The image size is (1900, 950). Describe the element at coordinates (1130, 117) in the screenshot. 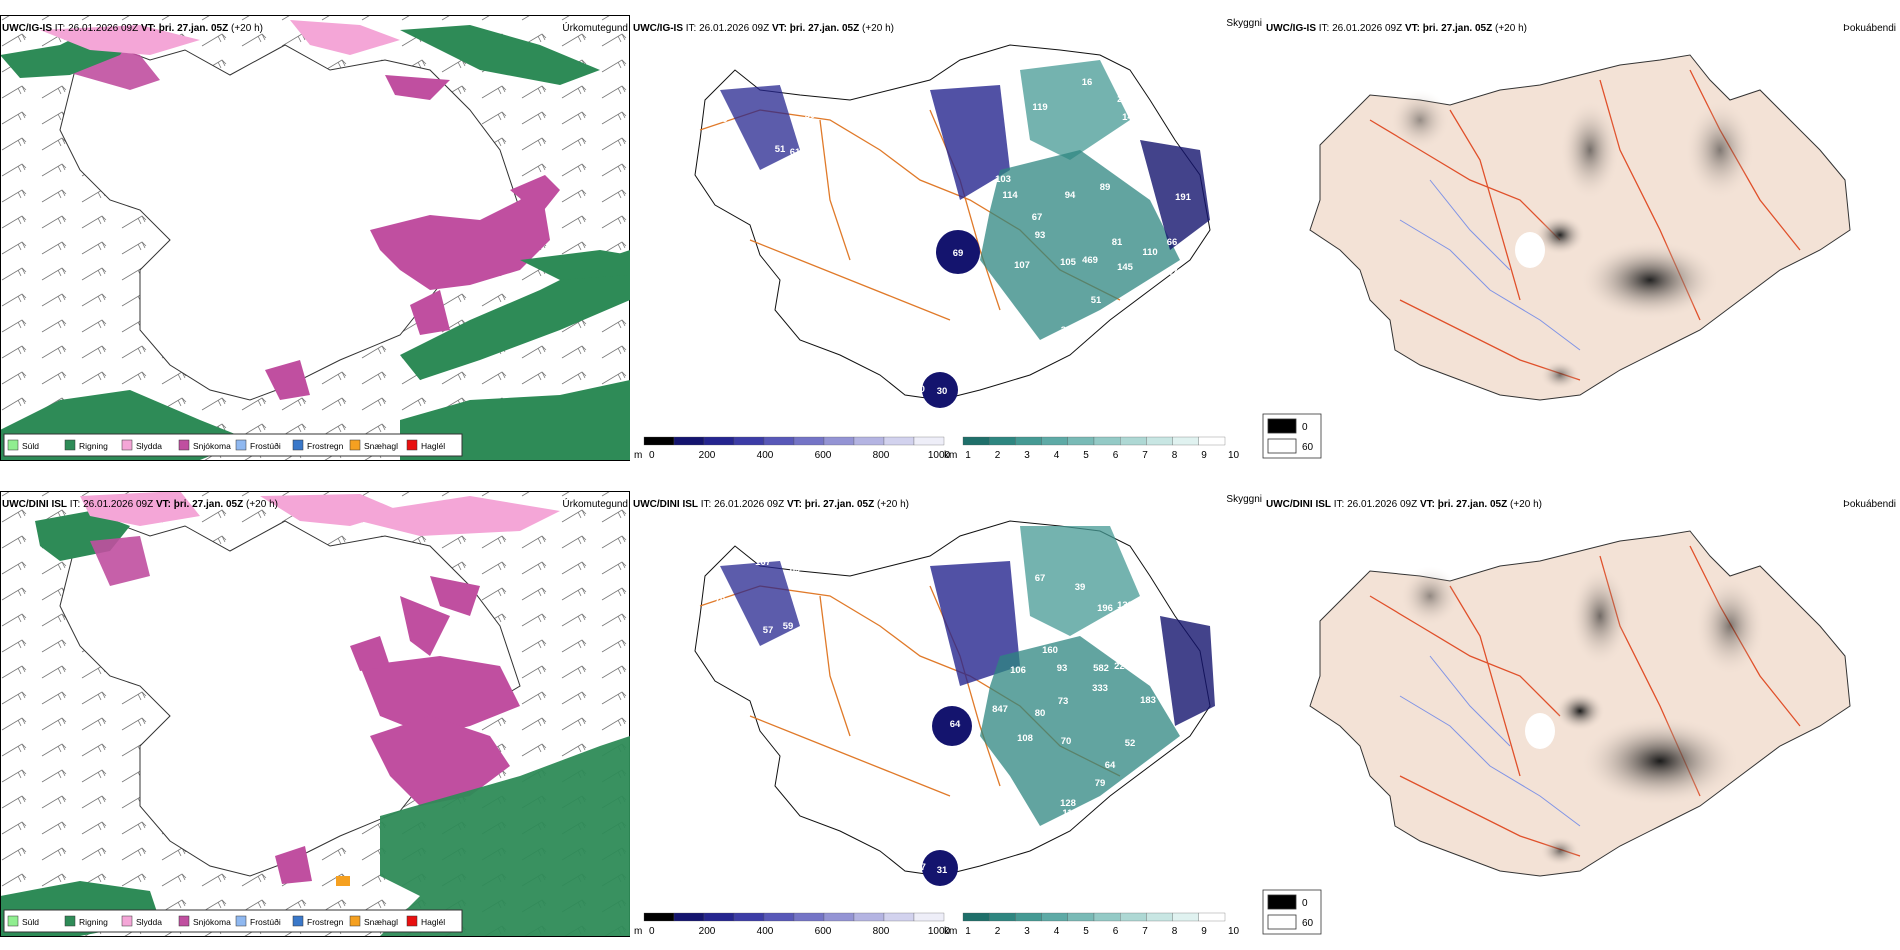

I see `cloud-base-number: 143` at that location.